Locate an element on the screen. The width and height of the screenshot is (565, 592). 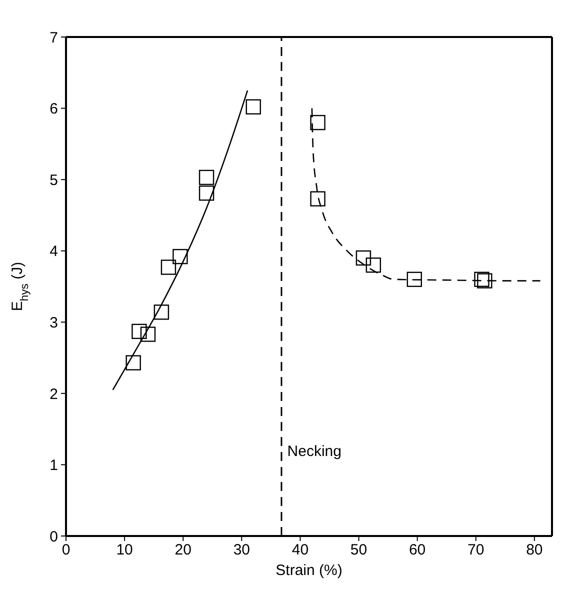
x-tick-label: 0 is located at coordinates (66, 550).